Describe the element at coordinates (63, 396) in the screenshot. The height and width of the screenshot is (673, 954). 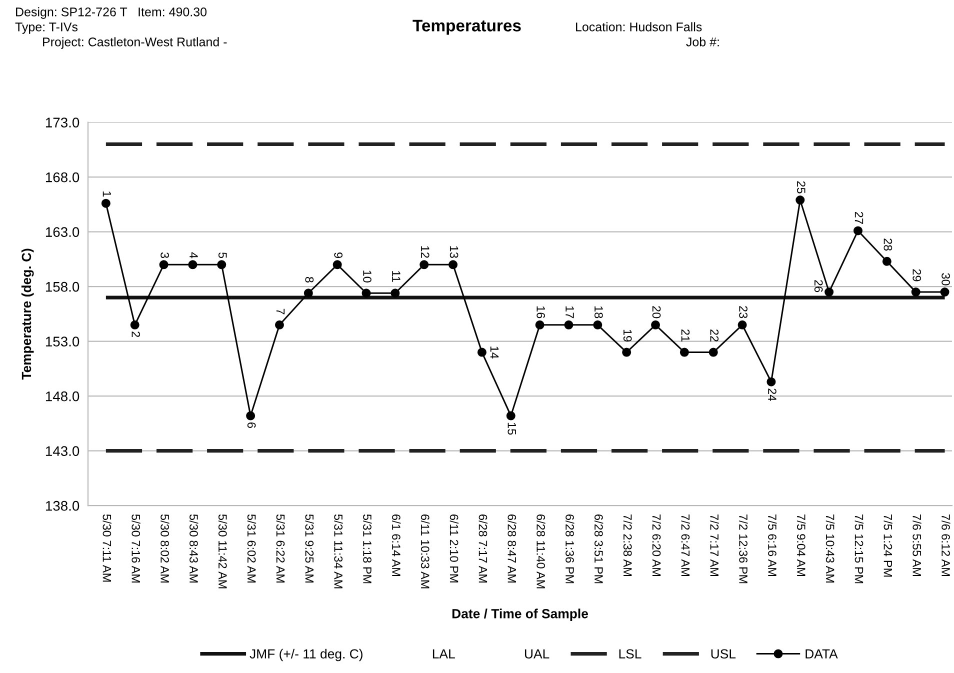
I see `y-tick-label: 148.0` at that location.